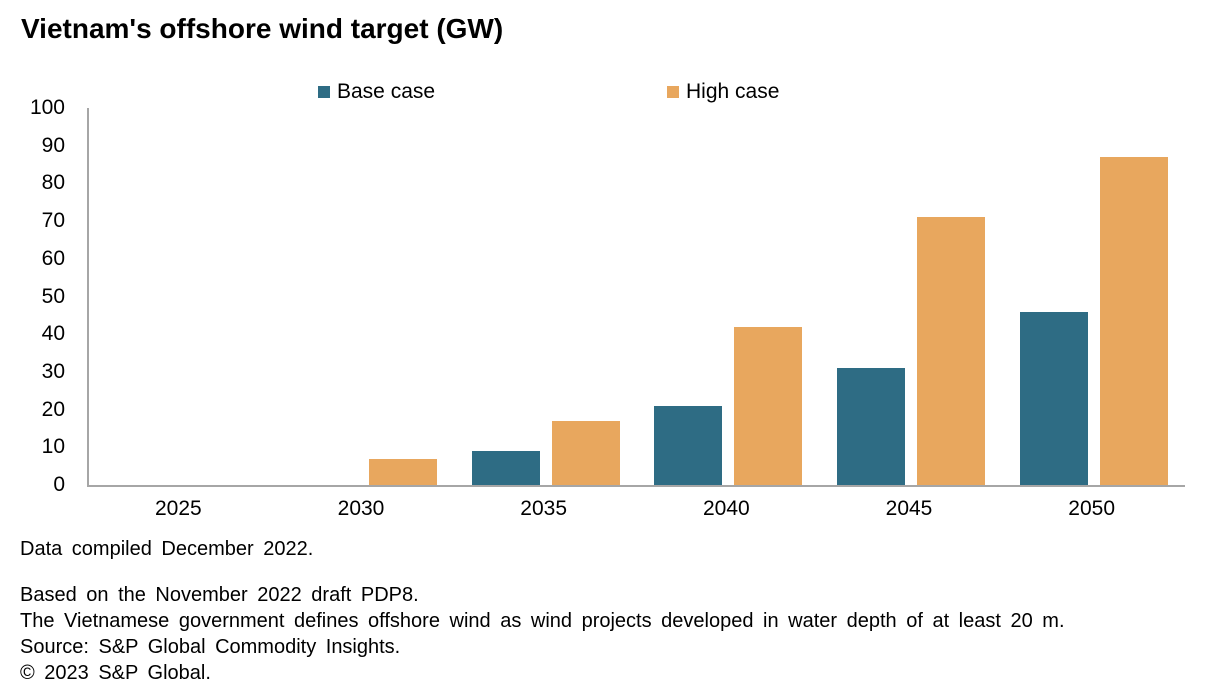 This screenshot has height=696, width=1208. I want to click on x-axis-label-2050: 2050, so click(1092, 508).